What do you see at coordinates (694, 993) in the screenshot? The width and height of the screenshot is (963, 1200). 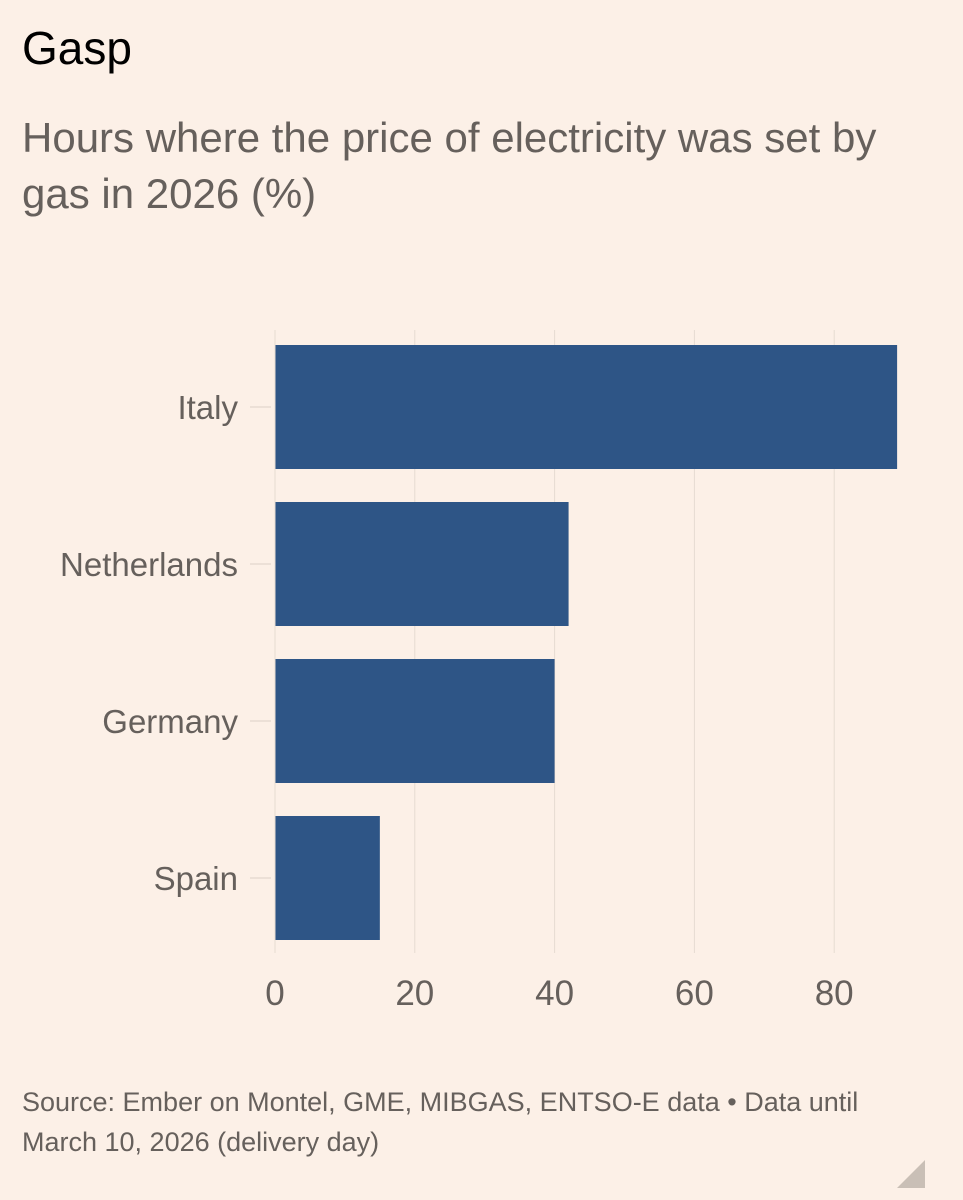 I see `x-tick-label-60: 60` at bounding box center [694, 993].